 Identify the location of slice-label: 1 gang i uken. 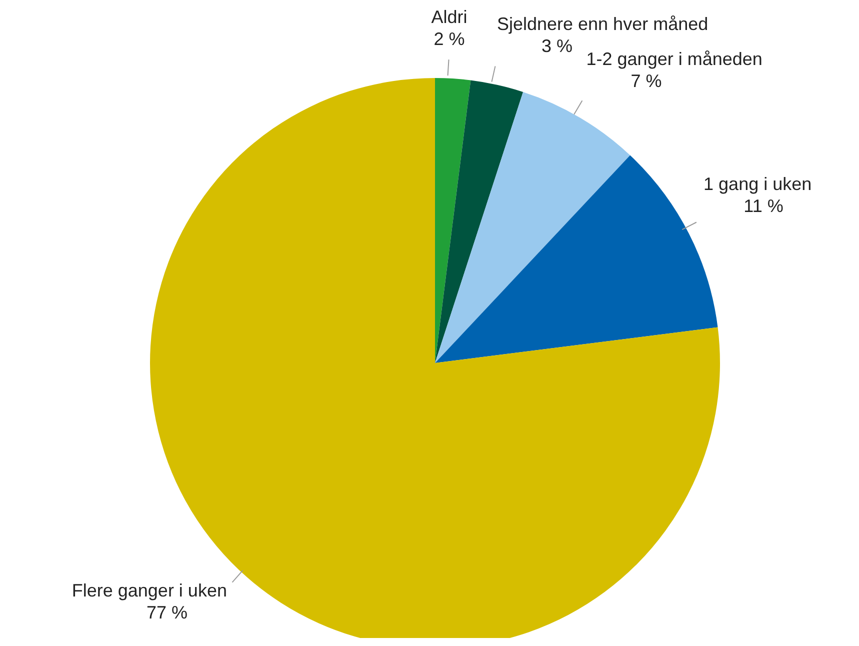
(758, 184).